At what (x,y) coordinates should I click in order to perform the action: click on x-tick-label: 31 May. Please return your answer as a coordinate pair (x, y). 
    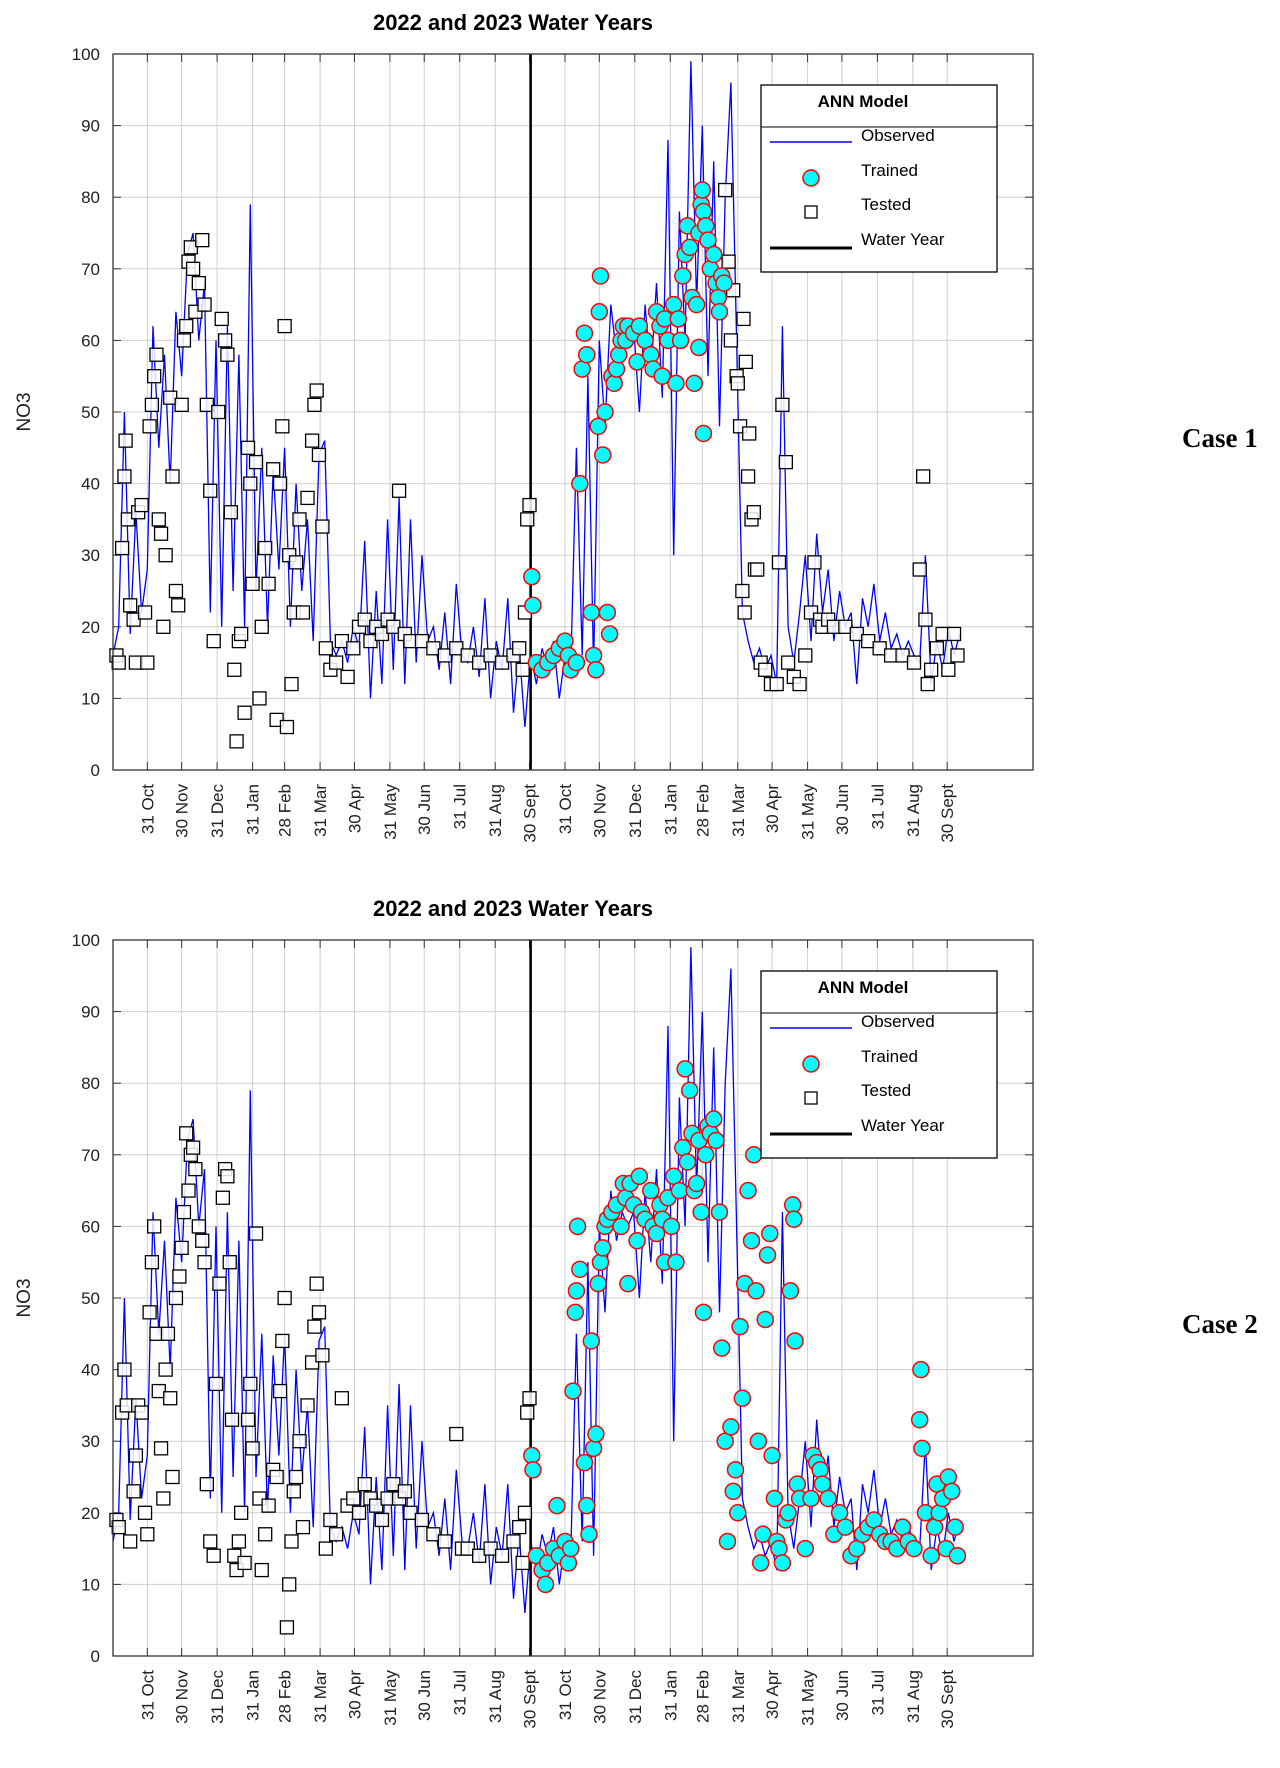
    Looking at the image, I should click on (390, 812).